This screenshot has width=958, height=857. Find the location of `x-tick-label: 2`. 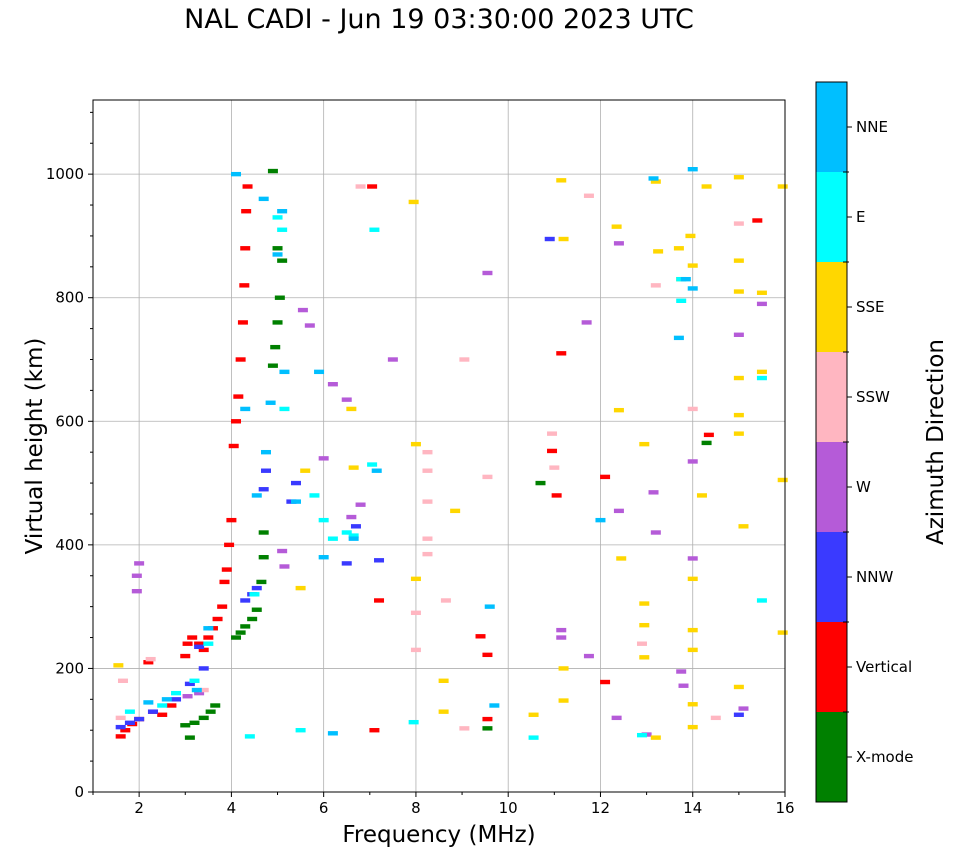

x-tick-label: 2 is located at coordinates (139, 808).